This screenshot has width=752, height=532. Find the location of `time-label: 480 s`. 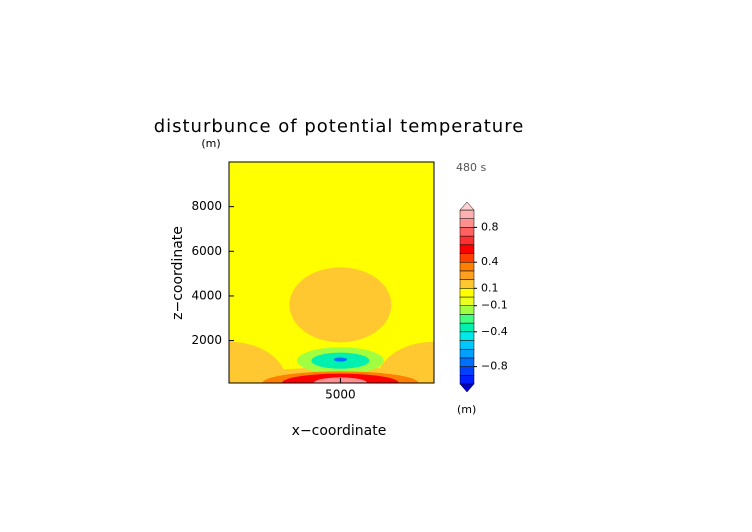

time-label: 480 s is located at coordinates (471, 167).